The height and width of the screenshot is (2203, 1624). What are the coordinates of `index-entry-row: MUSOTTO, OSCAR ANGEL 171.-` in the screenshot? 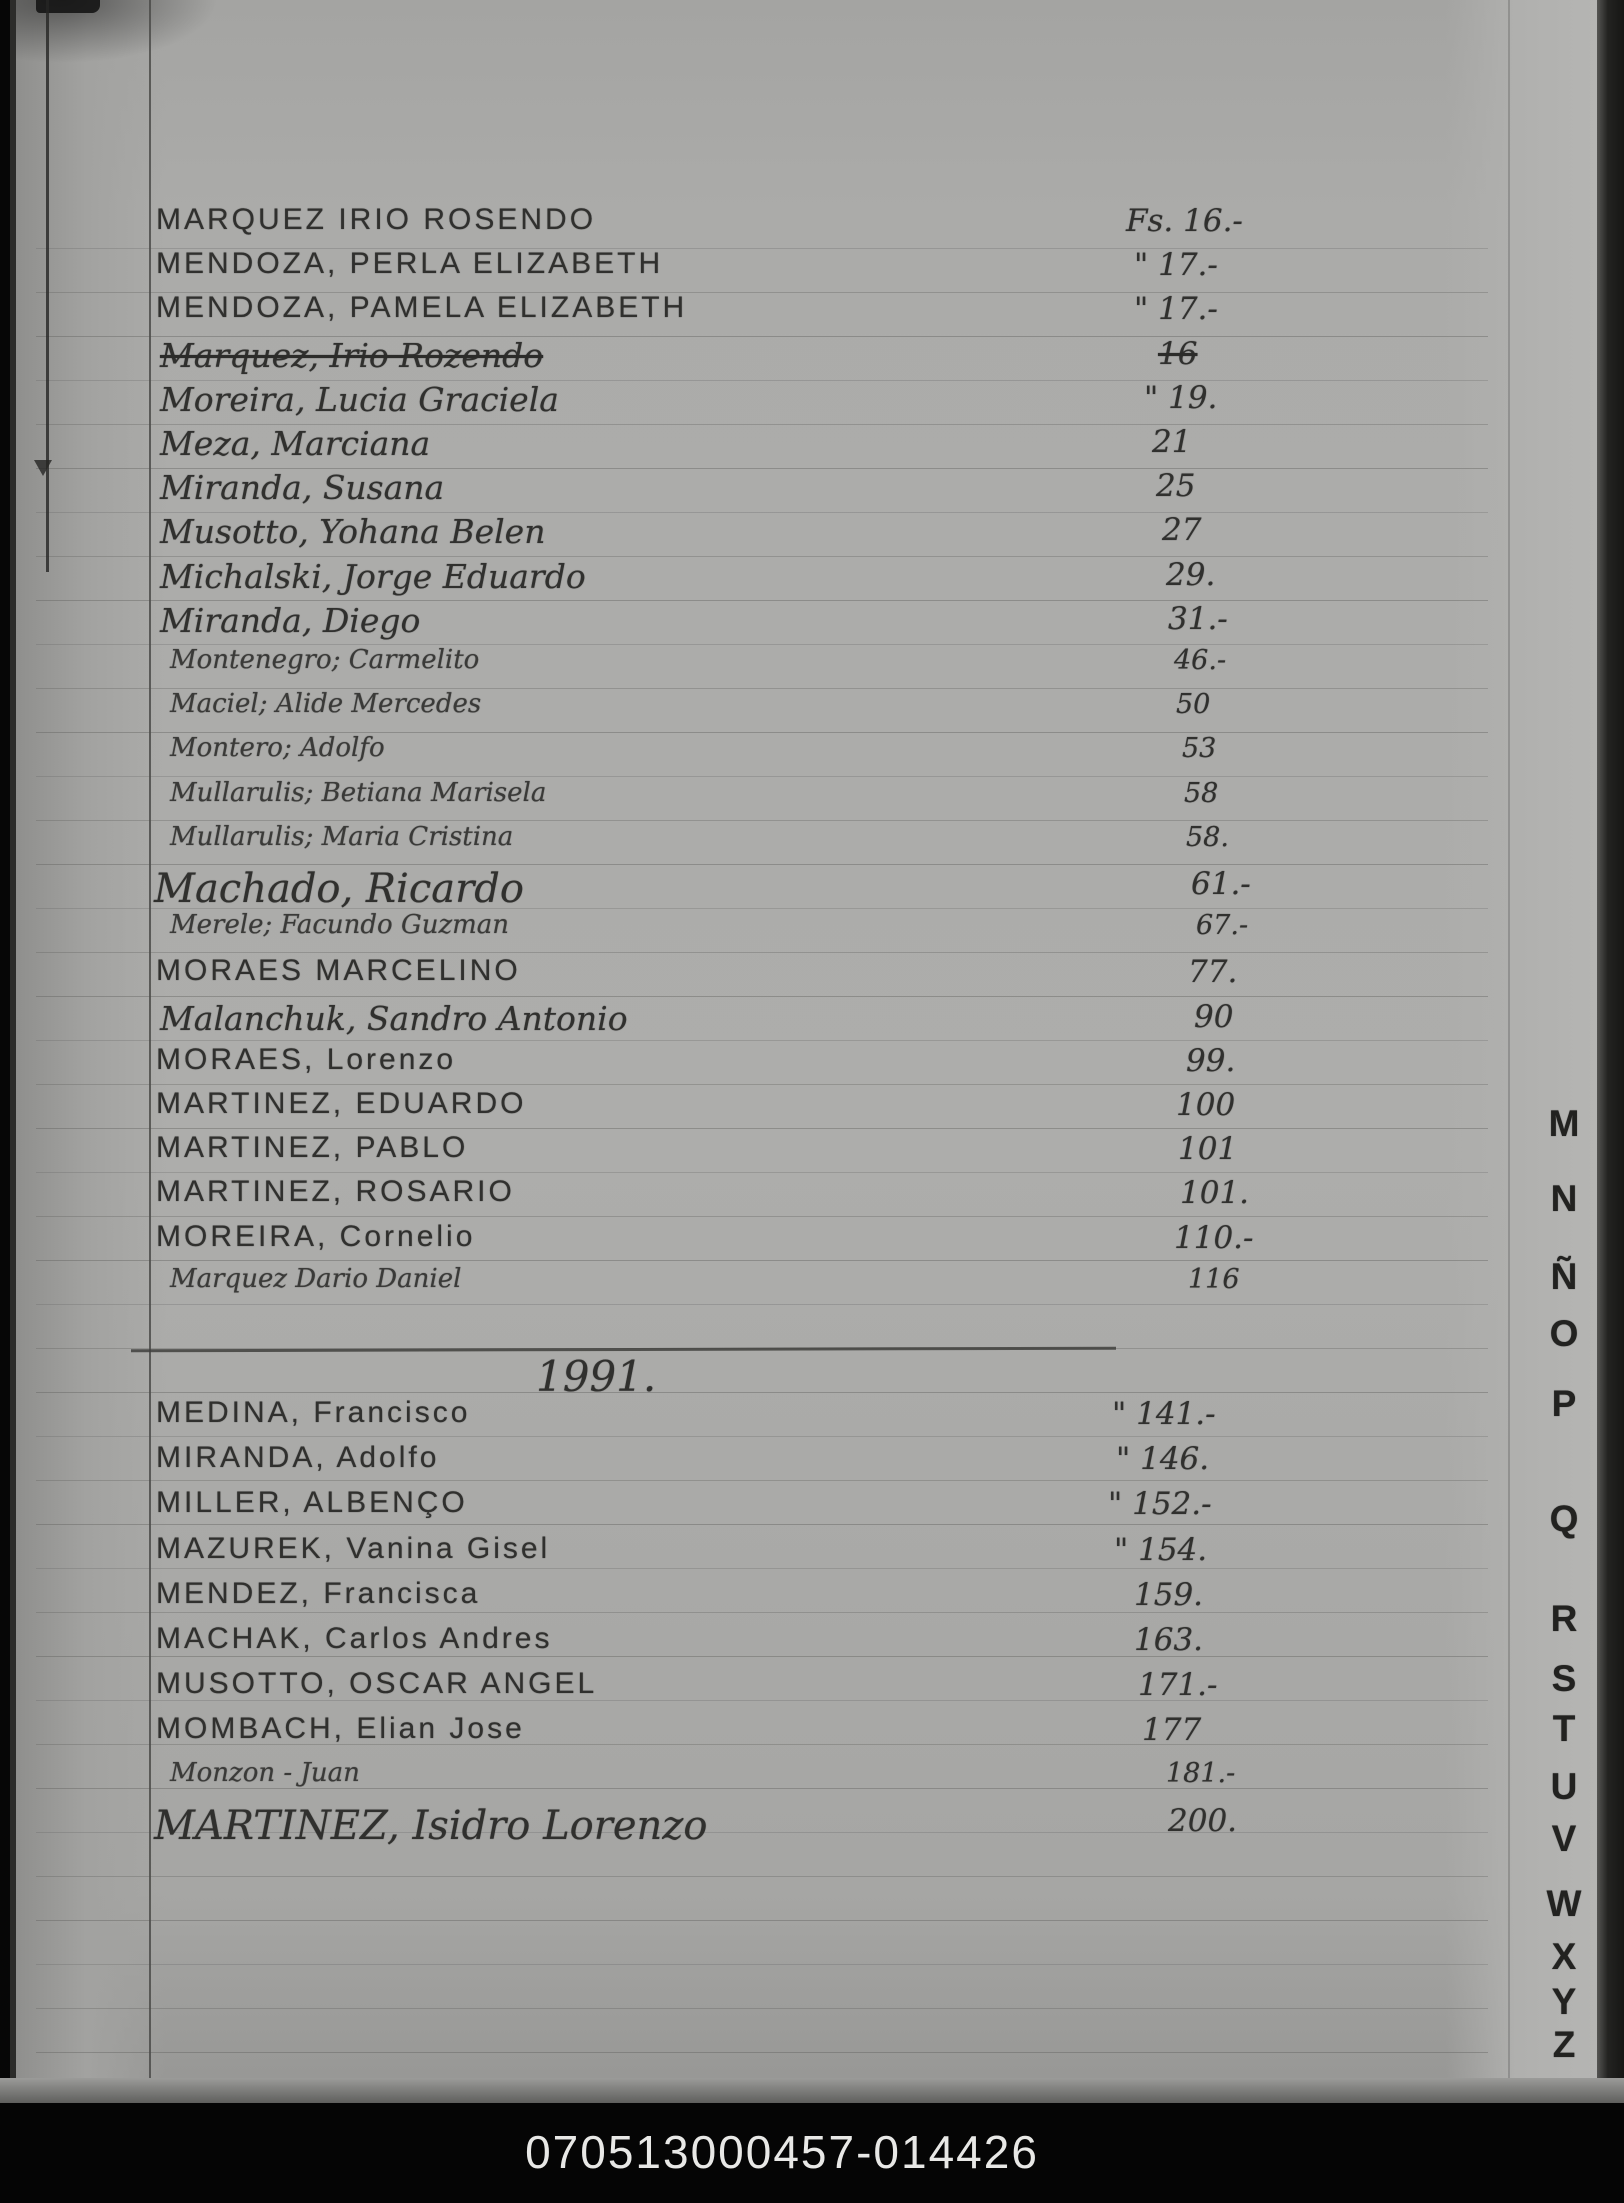 It's located at (756, 1690).